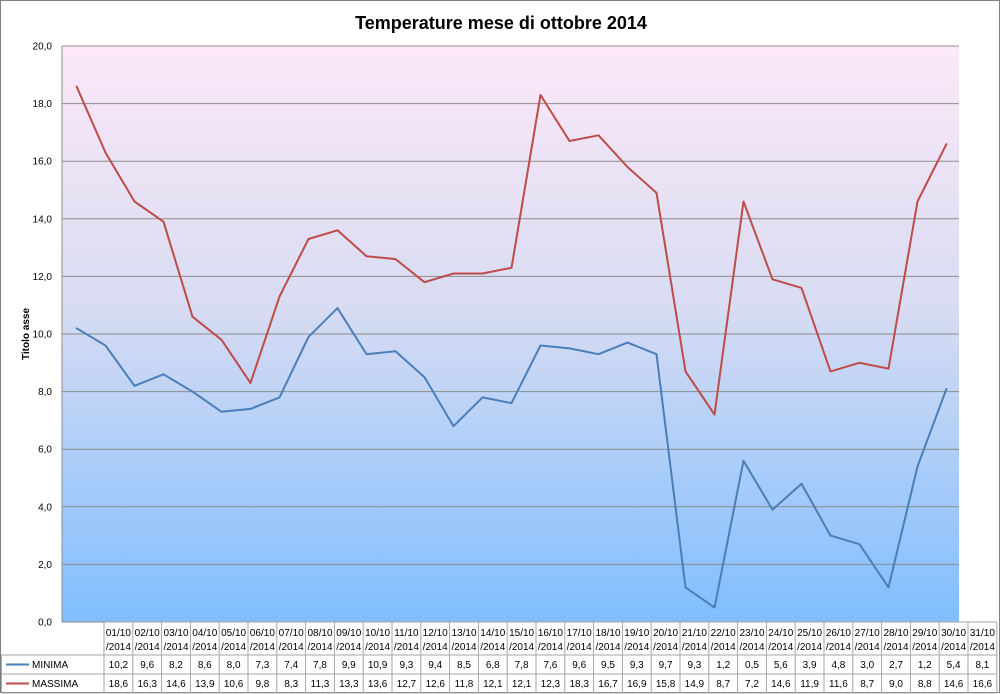  What do you see at coordinates (608, 665) in the screenshot?
I see `data-label-minima: 9,5` at bounding box center [608, 665].